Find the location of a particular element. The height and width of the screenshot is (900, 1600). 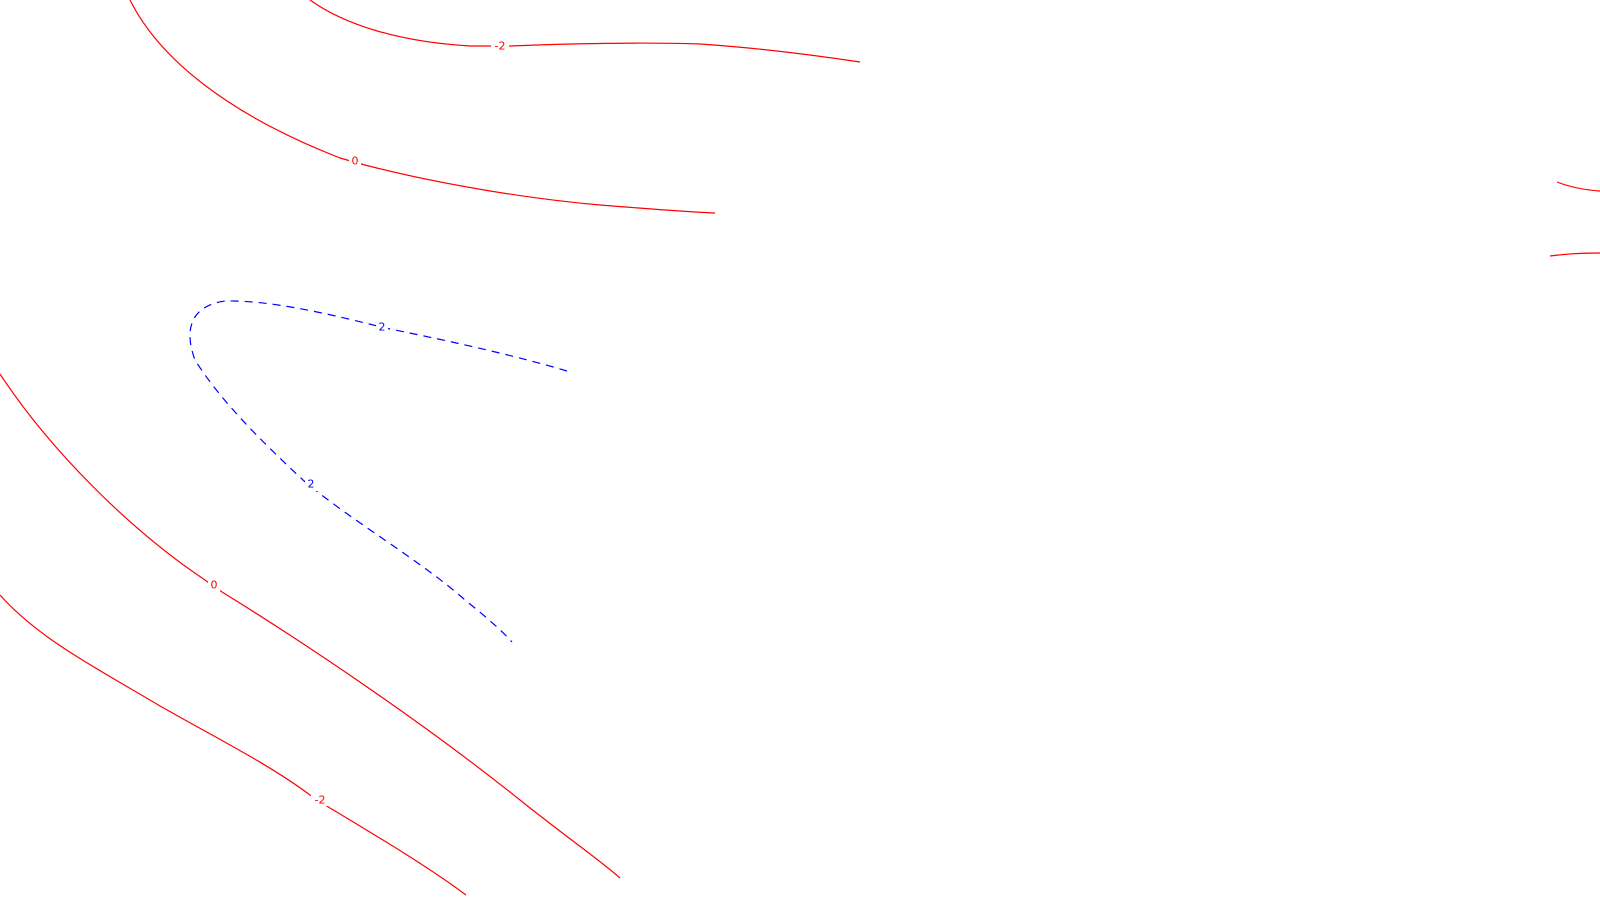

contour-line-neg2-bottom is located at coordinates (233, 745).